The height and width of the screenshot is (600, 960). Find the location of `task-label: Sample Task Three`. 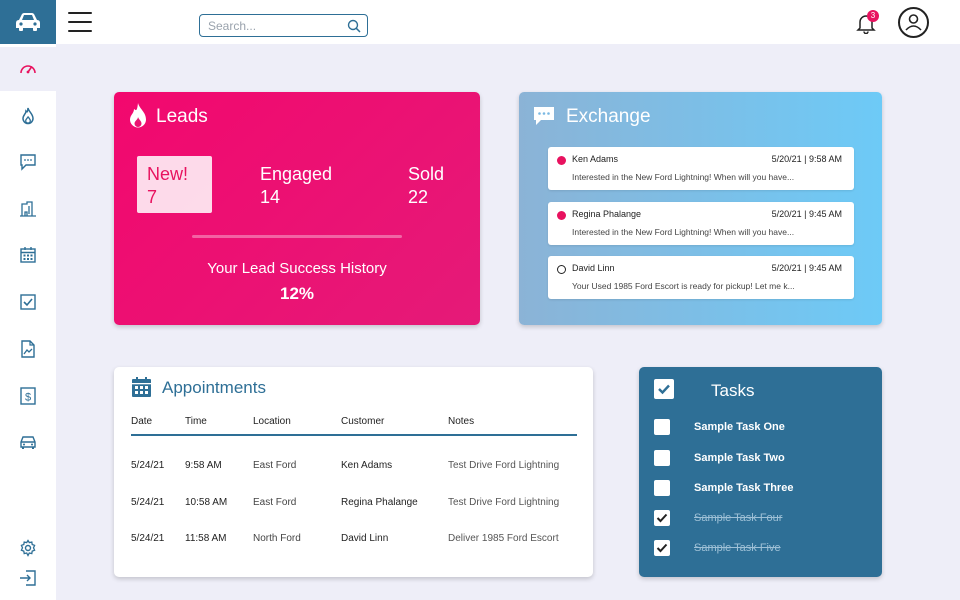

task-label: Sample Task Three is located at coordinates (744, 488).